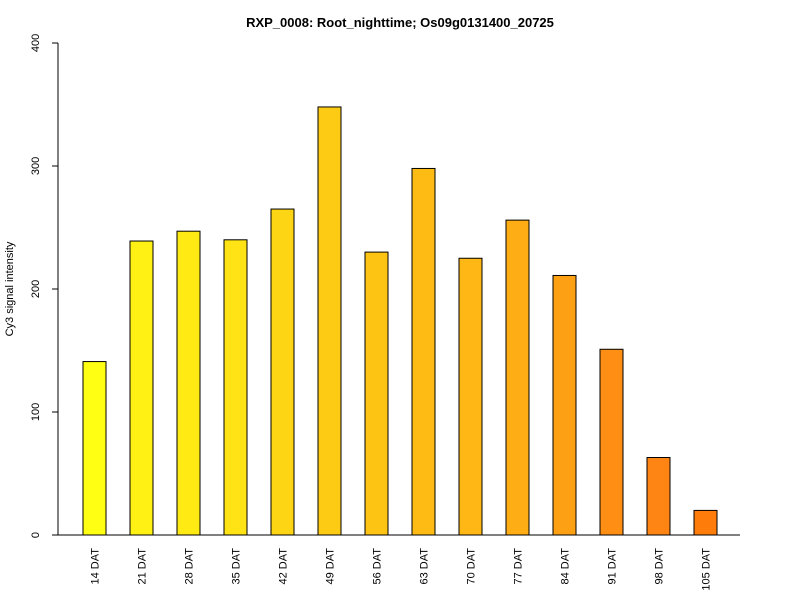 Image resolution: width=800 pixels, height=600 pixels. Describe the element at coordinates (190, 566) in the screenshot. I see `x-tick-label: 28 DAT` at that location.